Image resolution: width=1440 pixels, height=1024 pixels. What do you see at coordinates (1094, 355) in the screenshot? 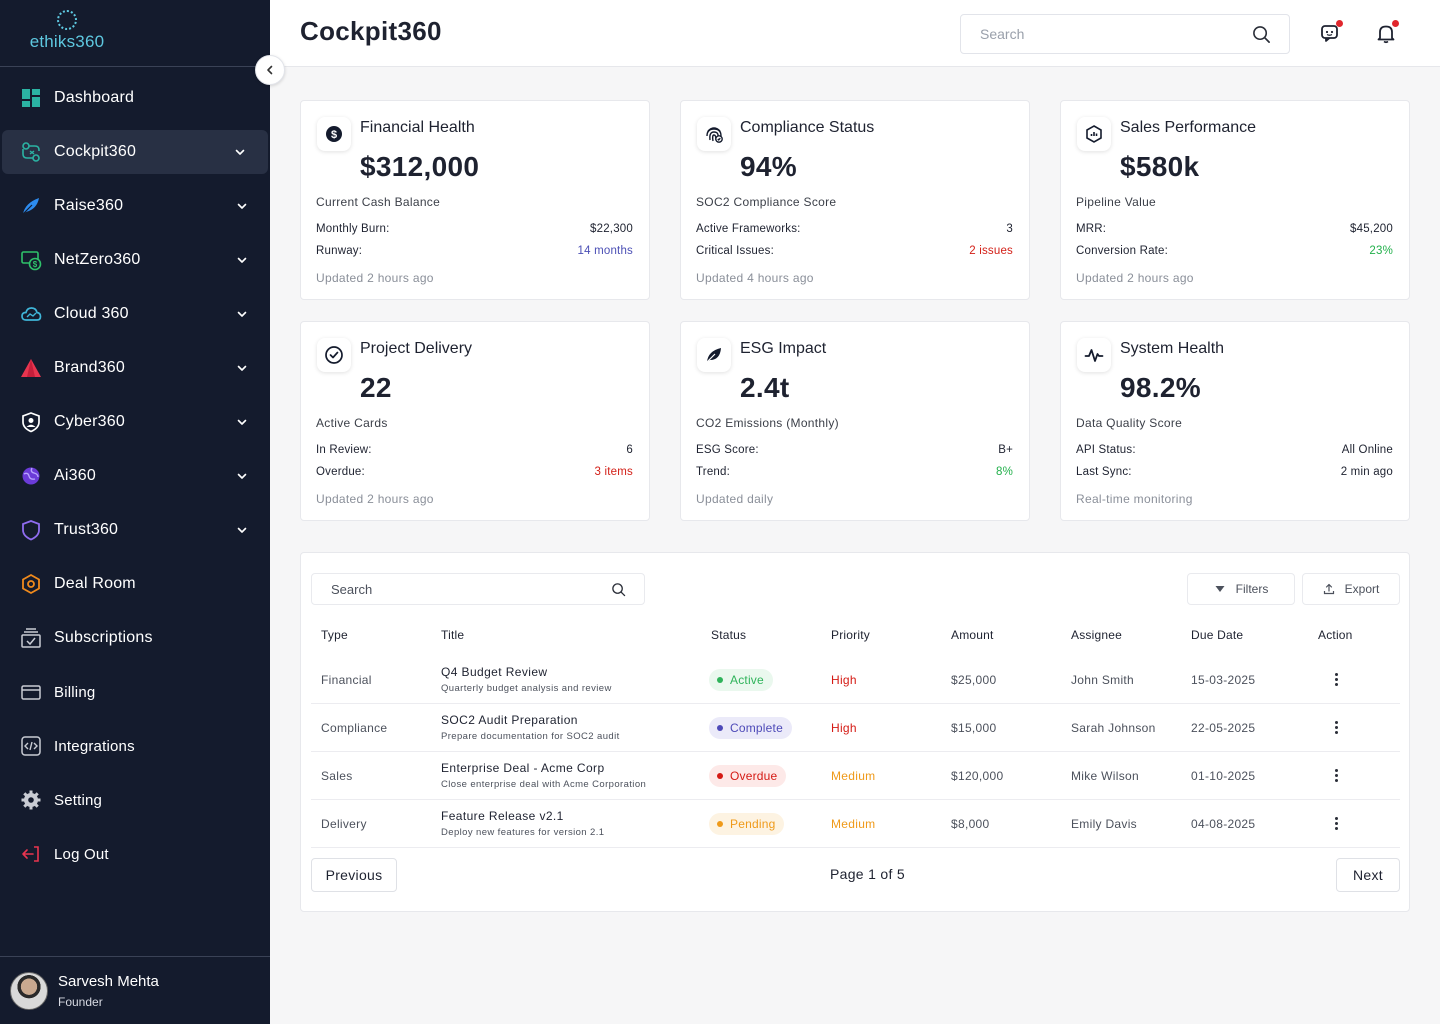
I see `pulse-icon` at bounding box center [1094, 355].